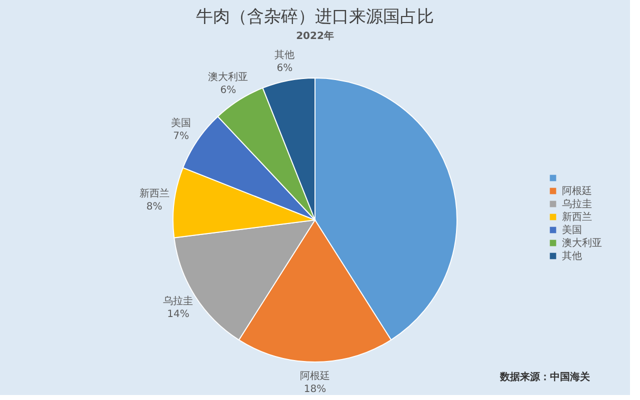 The height and width of the screenshot is (400, 640). I want to click on data-label: 14%, so click(178, 314).